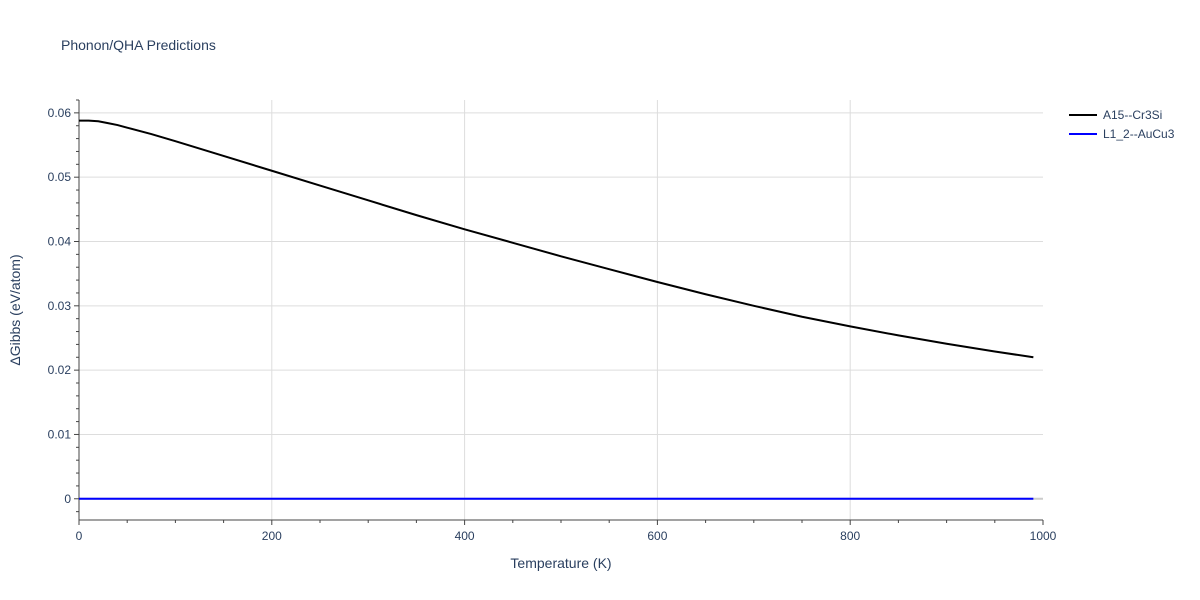 This screenshot has width=1200, height=600. Describe the element at coordinates (657, 536) in the screenshot. I see `x-tick-label: 600` at that location.